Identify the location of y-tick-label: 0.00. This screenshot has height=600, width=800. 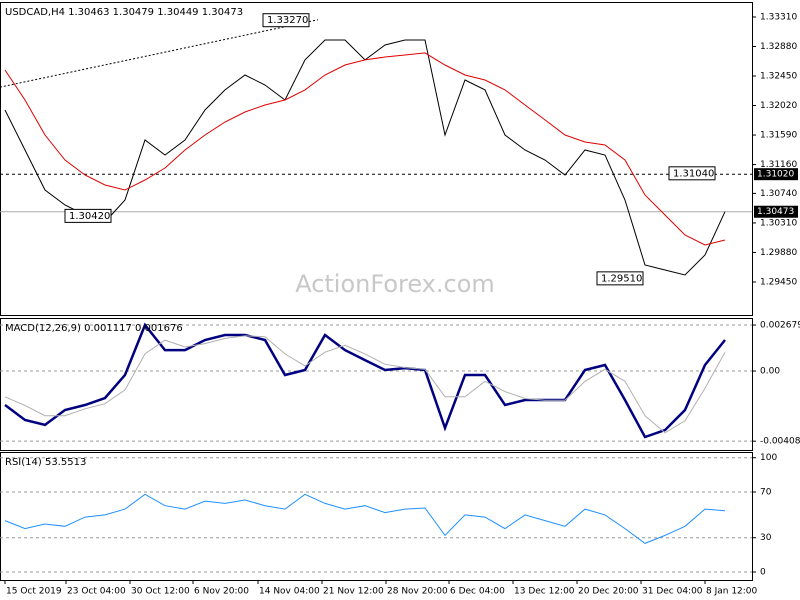
(770, 372).